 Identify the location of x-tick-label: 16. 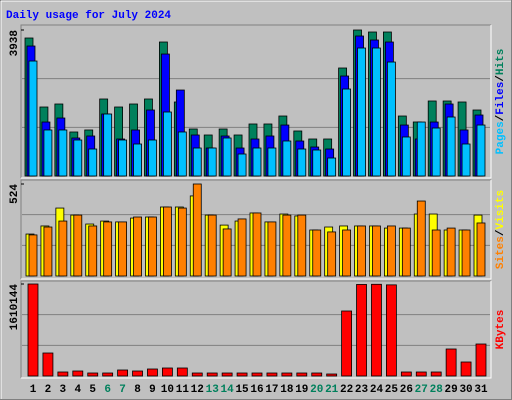
(256, 390).